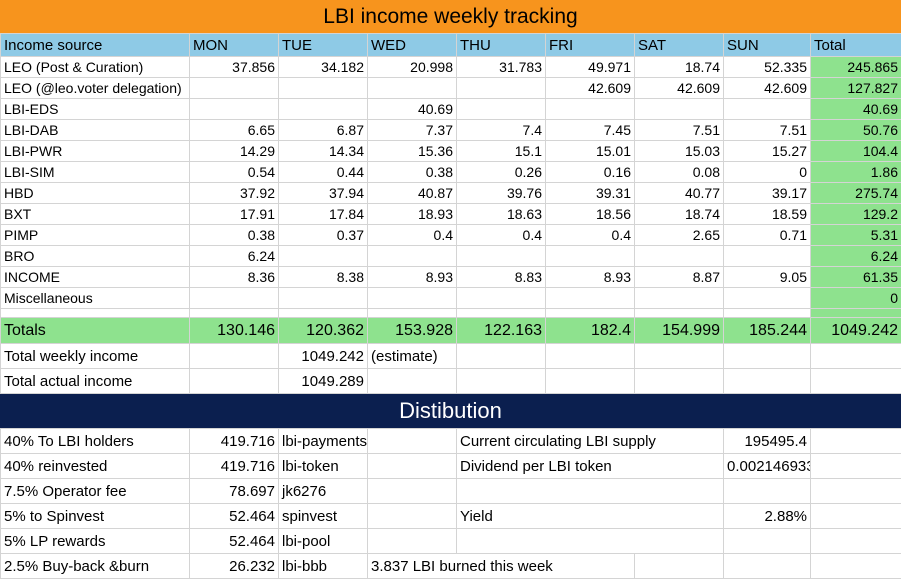 The height and width of the screenshot is (579, 901). Describe the element at coordinates (590, 67) in the screenshot. I see `day-value-cell: 49.971` at that location.